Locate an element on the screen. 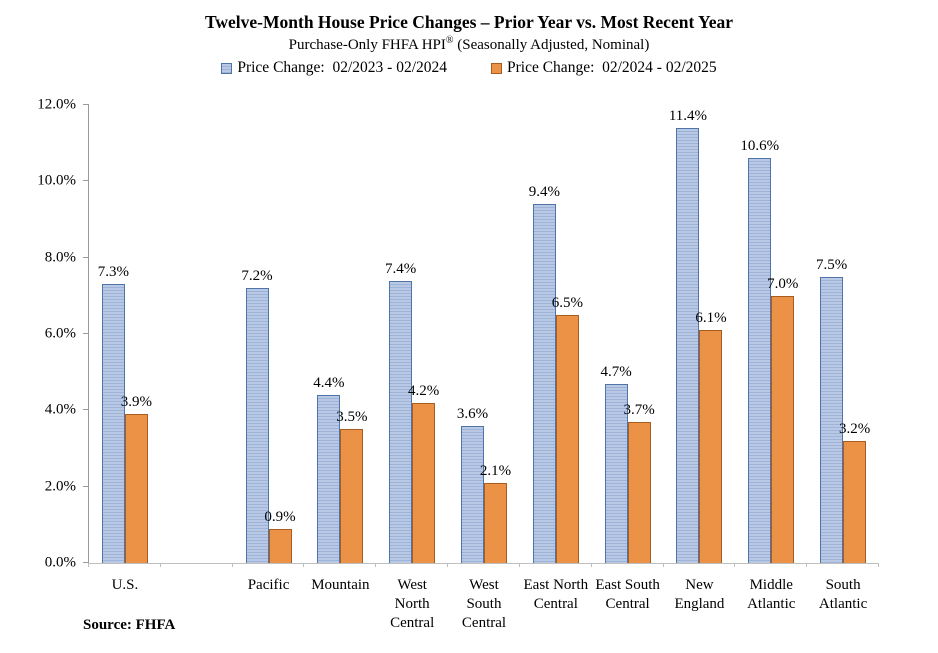 The height and width of the screenshot is (653, 938). data-label: 3.5% is located at coordinates (352, 417).